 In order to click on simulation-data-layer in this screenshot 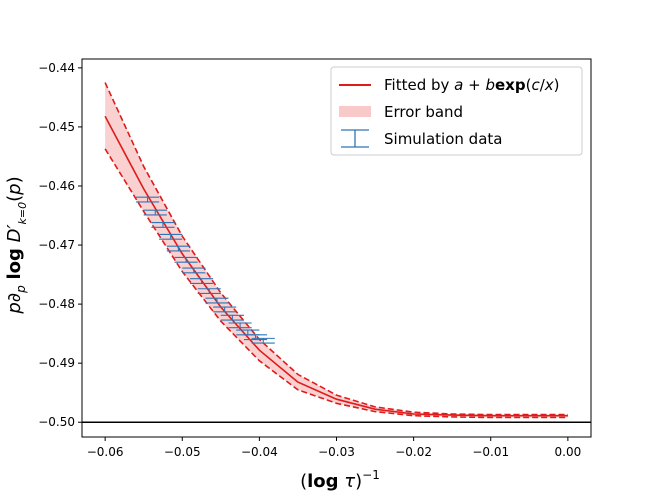, I will do `click(205, 270)`.